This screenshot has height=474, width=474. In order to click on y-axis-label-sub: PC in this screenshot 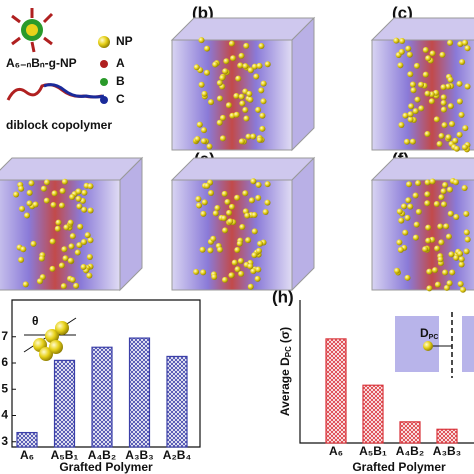, I will do `click(288, 351)`.